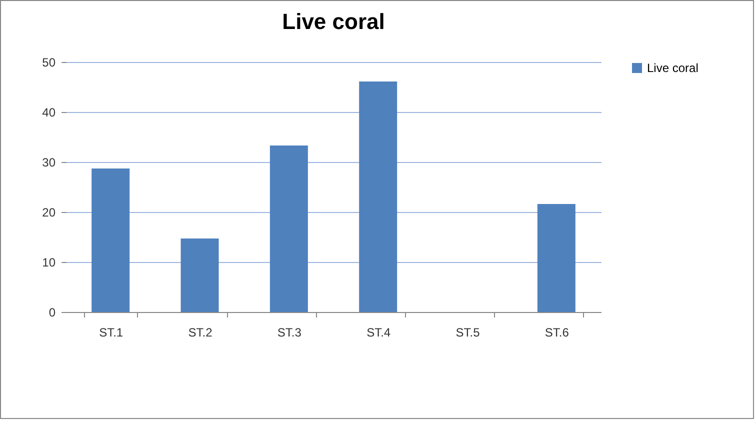 The image size is (756, 421). What do you see at coordinates (200, 333) in the screenshot?
I see `x-tick-label: ST.2` at bounding box center [200, 333].